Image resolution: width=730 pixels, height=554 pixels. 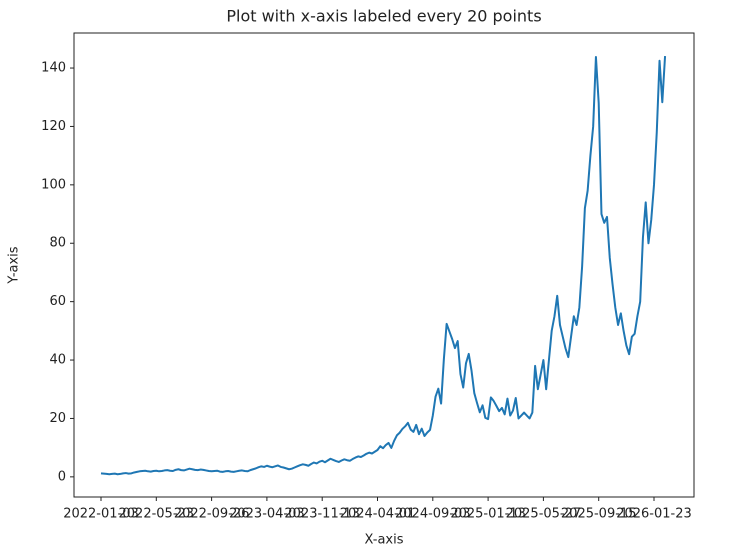 I want to click on x-tick-label: 2023-11-13, so click(x=322, y=514).